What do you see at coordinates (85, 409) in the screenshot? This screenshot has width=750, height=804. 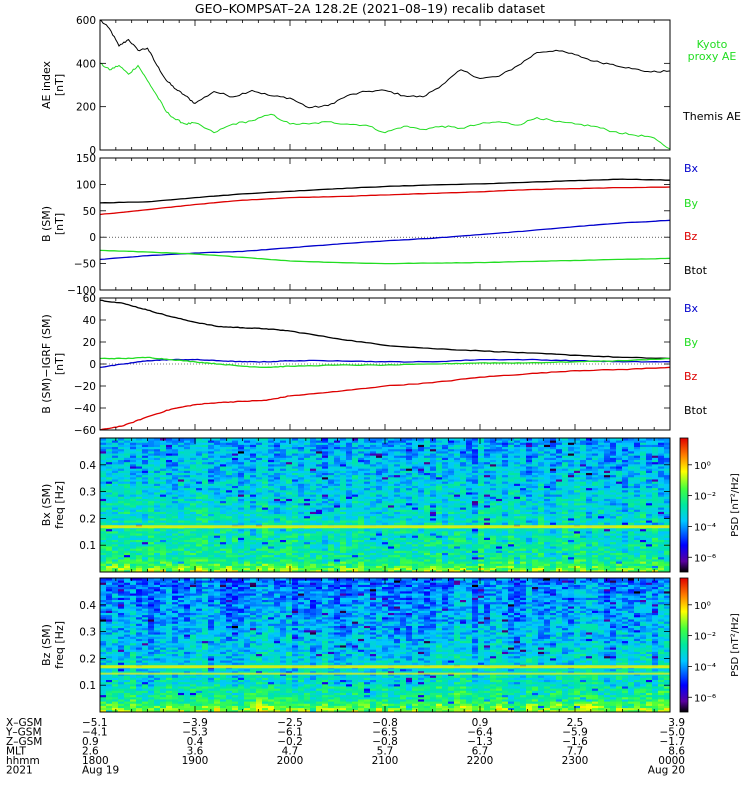 I see `y-tick-label: −40` at bounding box center [85, 409].